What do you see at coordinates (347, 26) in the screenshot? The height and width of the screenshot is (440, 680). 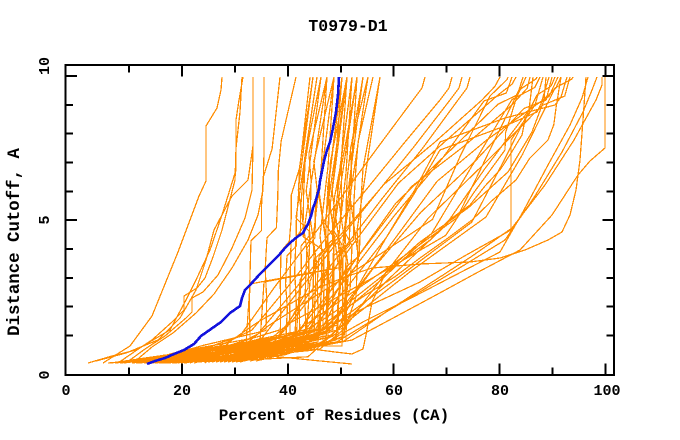 I see `svg-text: T0979-D1` at bounding box center [347, 26].